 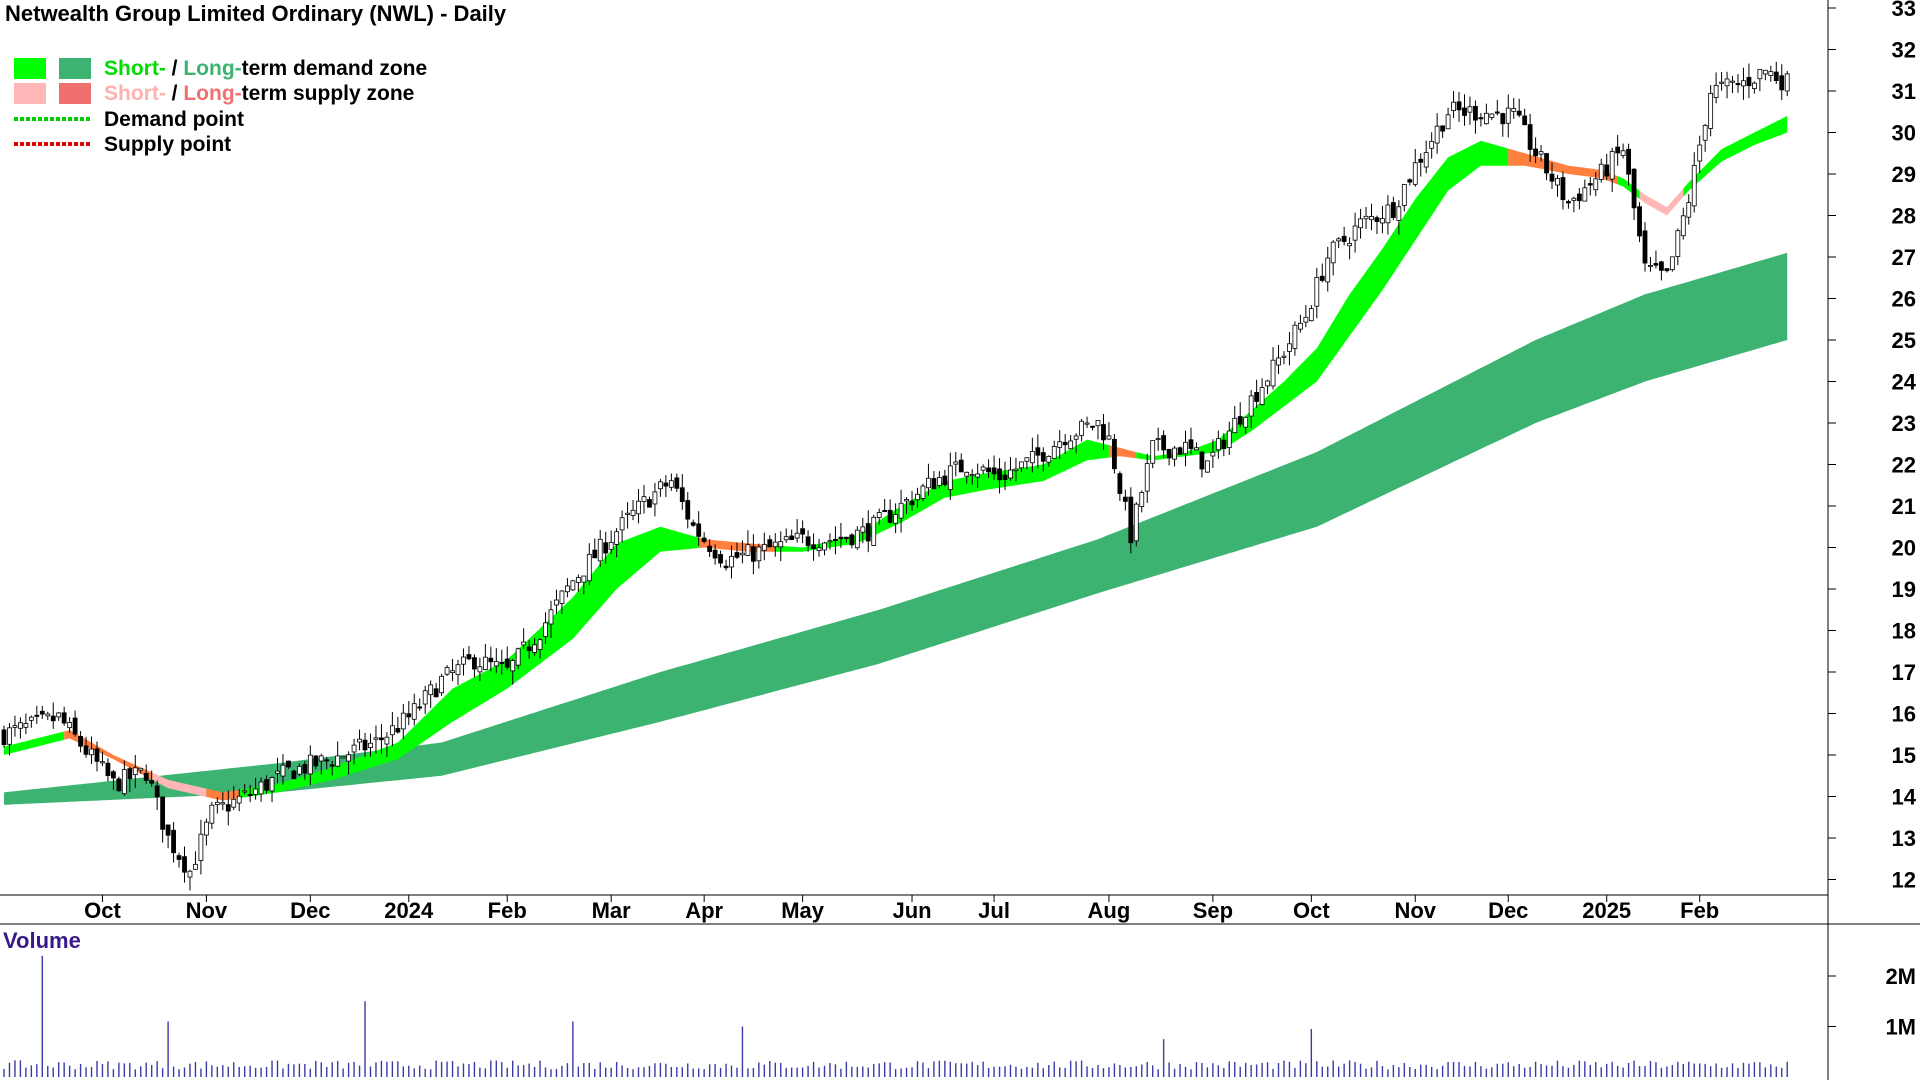 I want to click on legend-demand-short-text: Short-, so click(x=135, y=68).